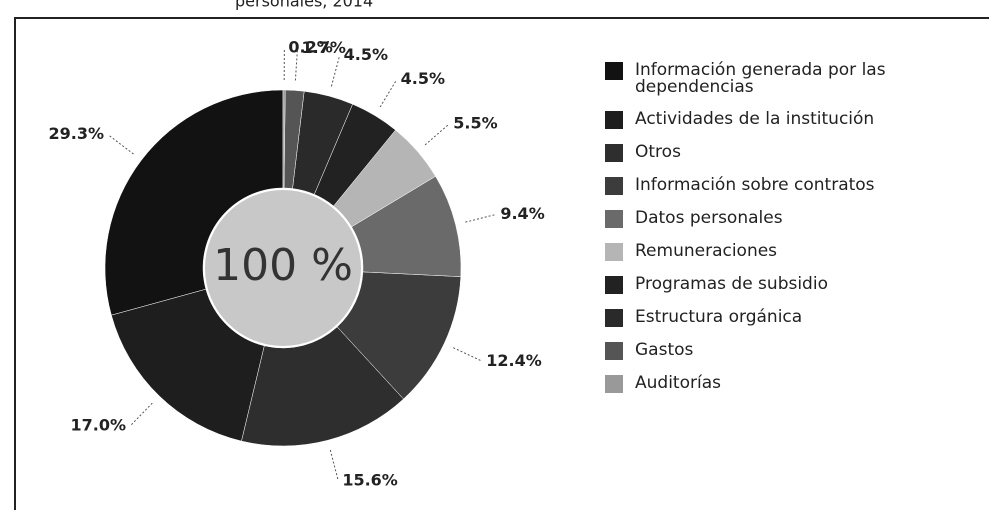 This screenshot has height=510, width=989. I want to click on legend-label: Programas de subsidio, so click(731, 284).